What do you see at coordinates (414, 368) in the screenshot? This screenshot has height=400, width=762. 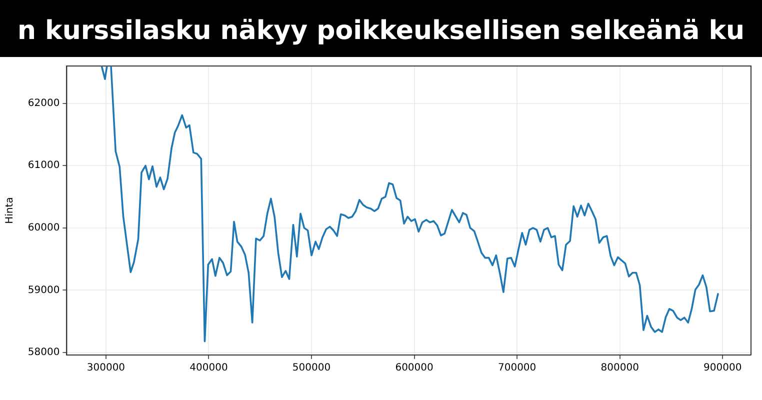 I see `x-tick-label: 600000` at bounding box center [414, 368].